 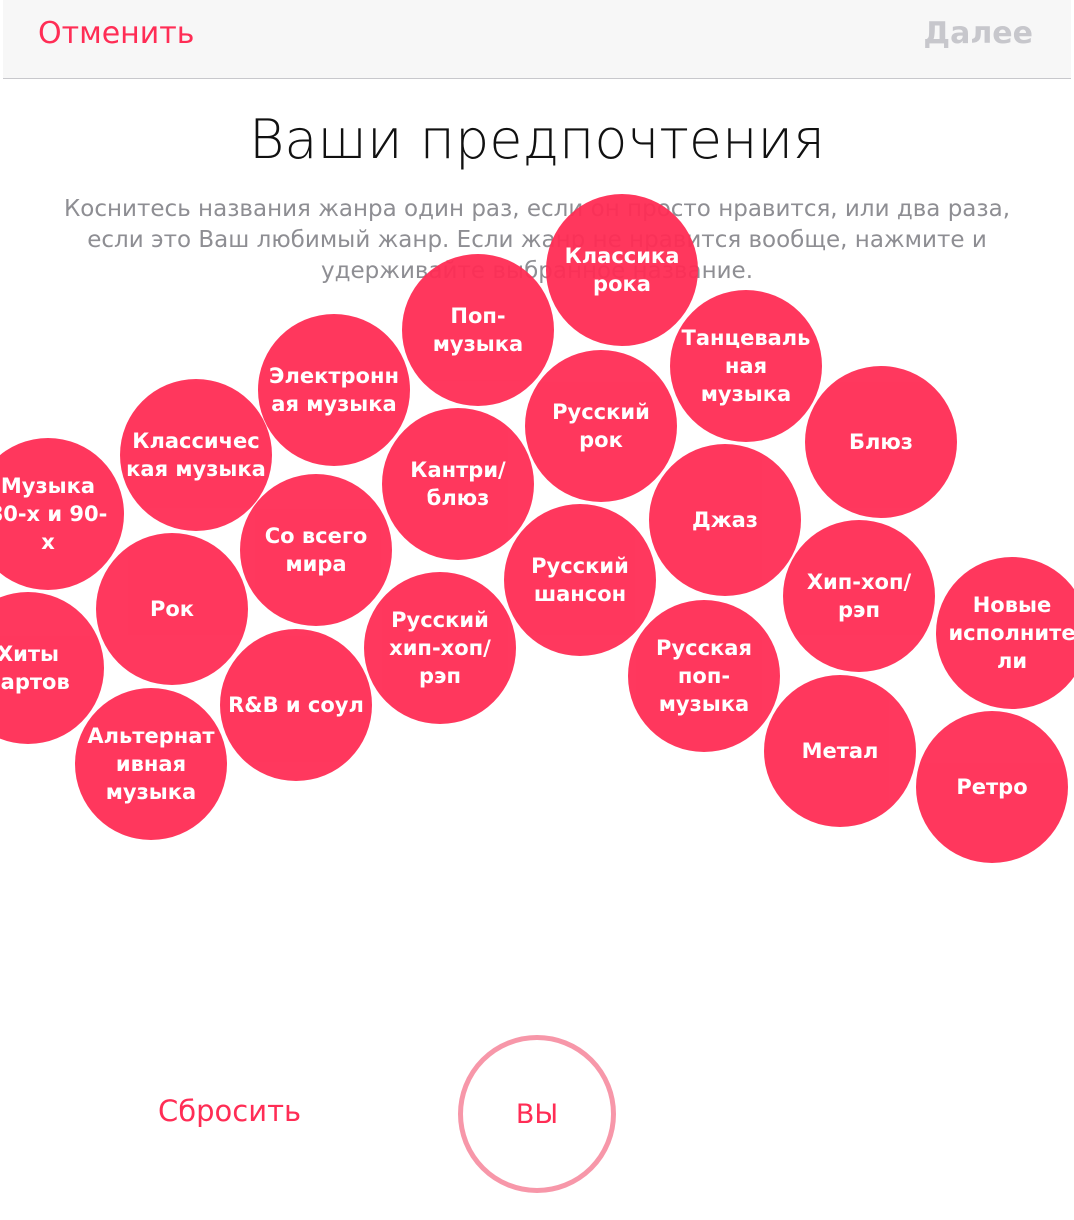 I want to click on genre-label: чартов, so click(x=35, y=682).